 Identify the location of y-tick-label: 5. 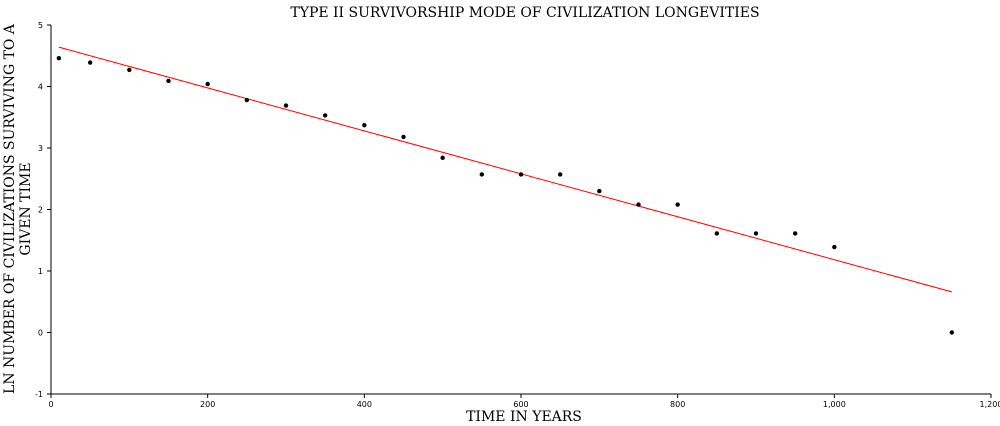
(40, 25).